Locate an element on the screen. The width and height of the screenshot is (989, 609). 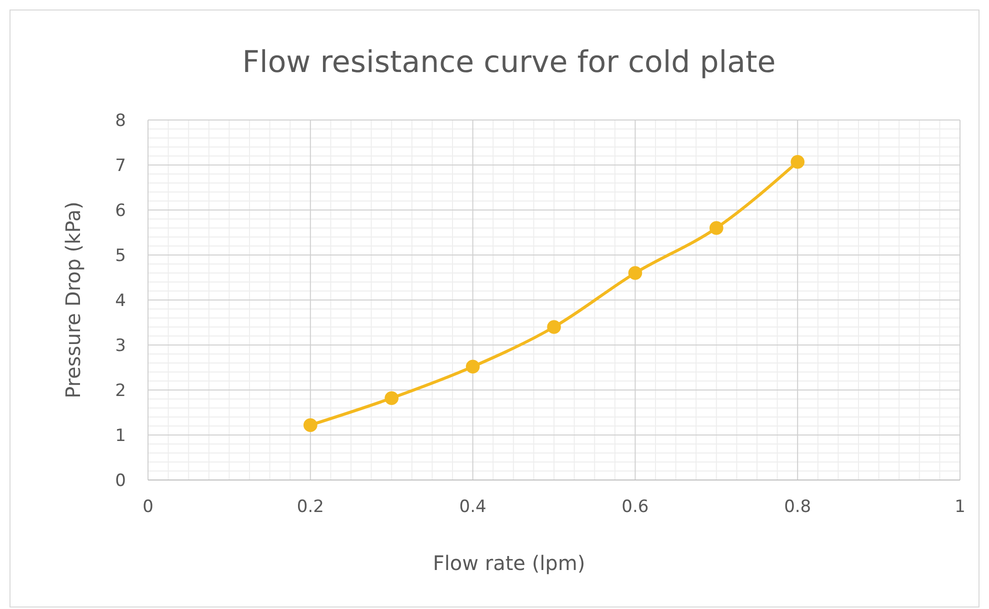
chart-title: Flow resistance curve for cold plate is located at coordinates (509, 62).